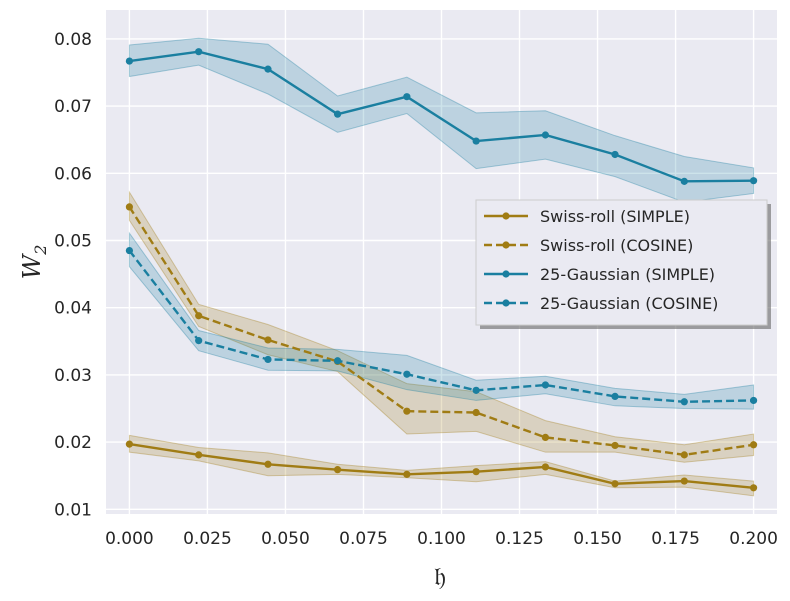  What do you see at coordinates (616, 245) in the screenshot?
I see `legend-label-1: Swiss-roll (COSINE)` at bounding box center [616, 245].